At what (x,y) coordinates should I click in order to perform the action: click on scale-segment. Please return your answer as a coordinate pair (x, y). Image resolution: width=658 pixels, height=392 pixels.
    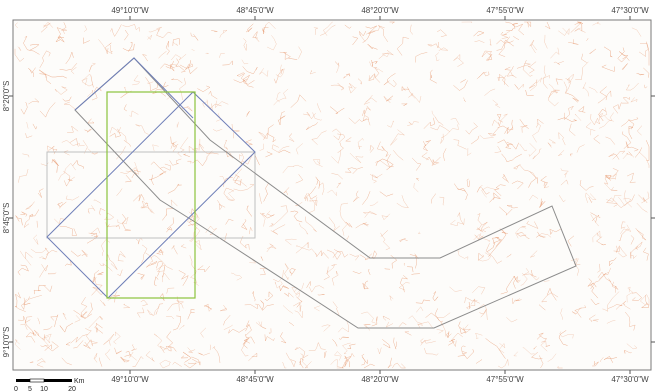
    Looking at the image, I should click on (58, 380).